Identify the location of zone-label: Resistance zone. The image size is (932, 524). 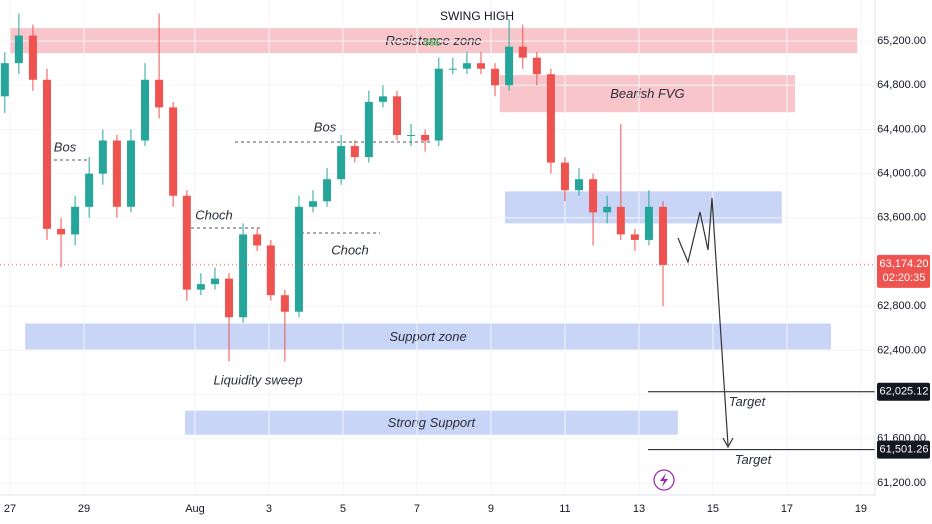
(434, 40).